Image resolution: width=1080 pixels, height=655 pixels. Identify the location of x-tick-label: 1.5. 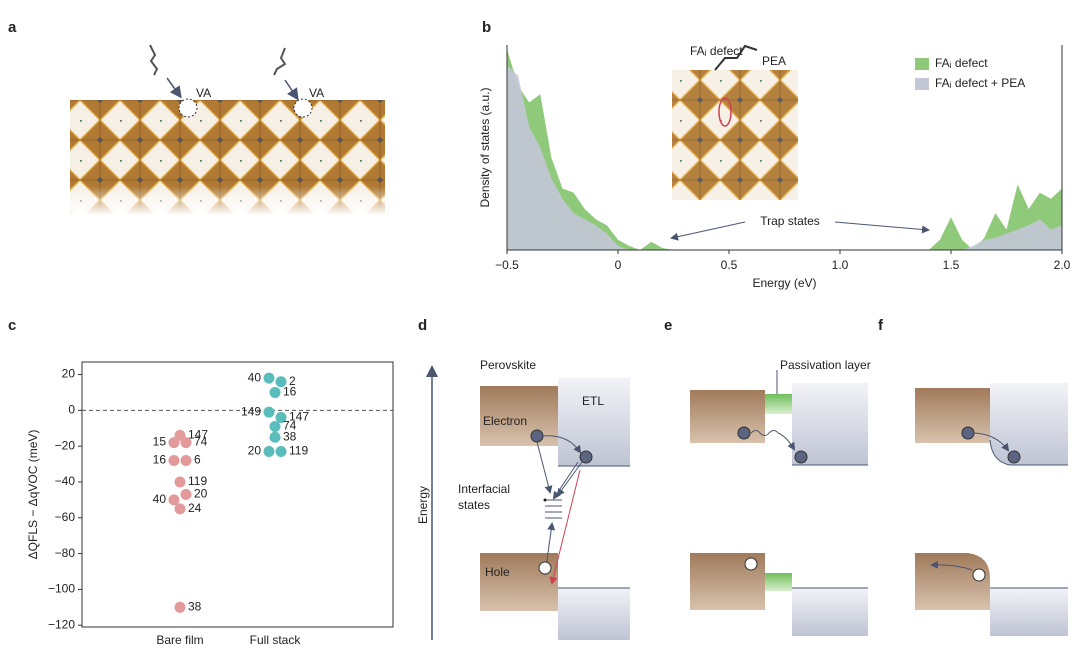
(951, 265).